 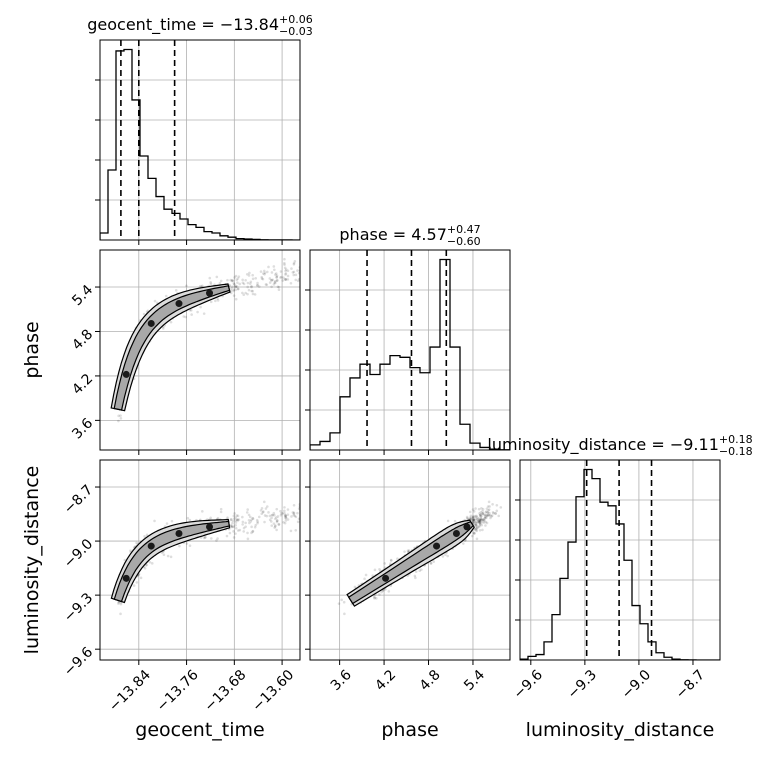 I want to click on histogram-luminosity_distance-background, so click(x=620, y=560).